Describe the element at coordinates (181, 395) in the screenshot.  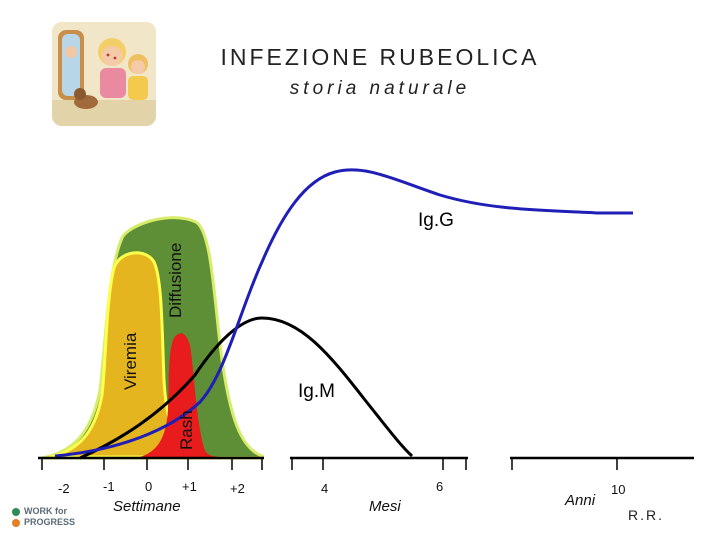
I see `rash-phase-area` at that location.